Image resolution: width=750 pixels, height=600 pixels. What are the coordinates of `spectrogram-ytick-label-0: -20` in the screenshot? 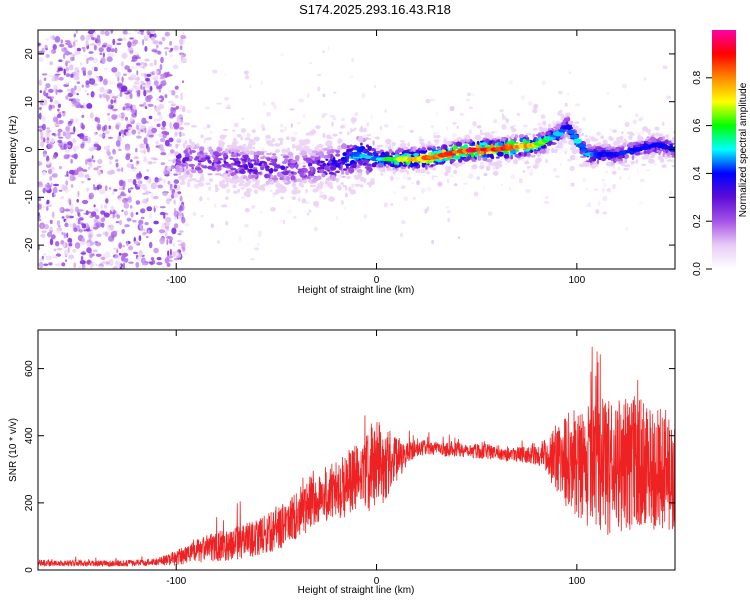 It's located at (29, 244).